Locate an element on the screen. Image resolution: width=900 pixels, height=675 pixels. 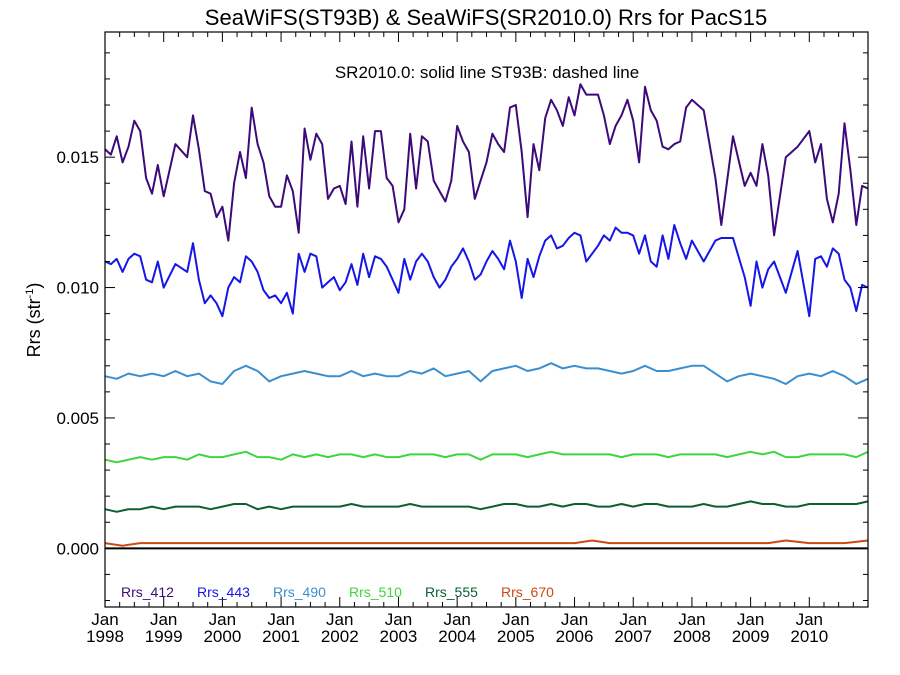
y-tick-label: 0.015 is located at coordinates (77, 157).